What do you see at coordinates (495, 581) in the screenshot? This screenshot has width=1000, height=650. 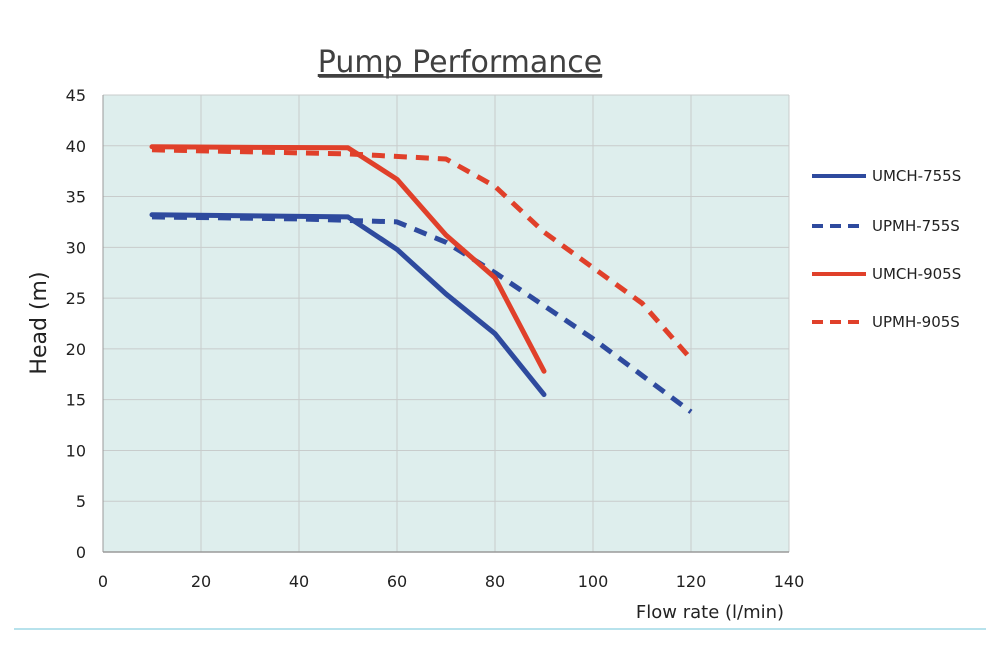 I see `x-tick-label: 80` at bounding box center [495, 581].